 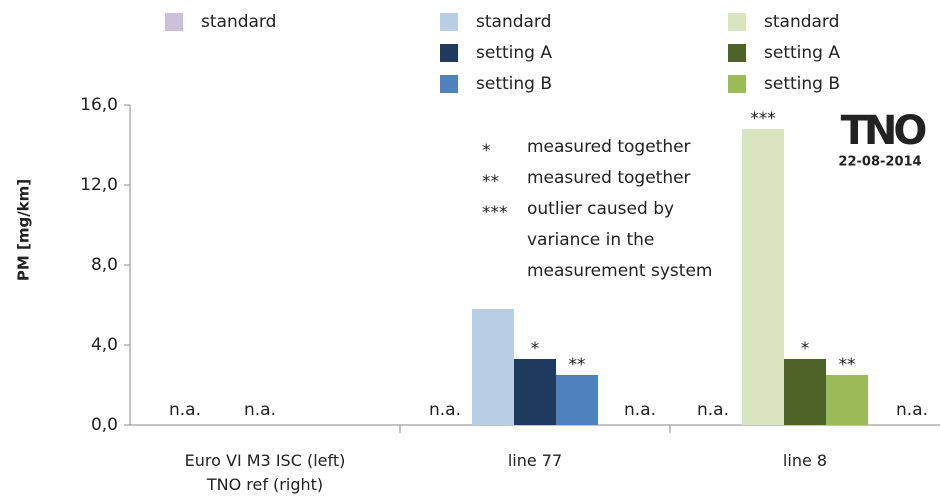 What do you see at coordinates (265, 472) in the screenshot?
I see `x-tick-label: Euro VI M3 ISC (left) TNO ref (right)` at bounding box center [265, 472].